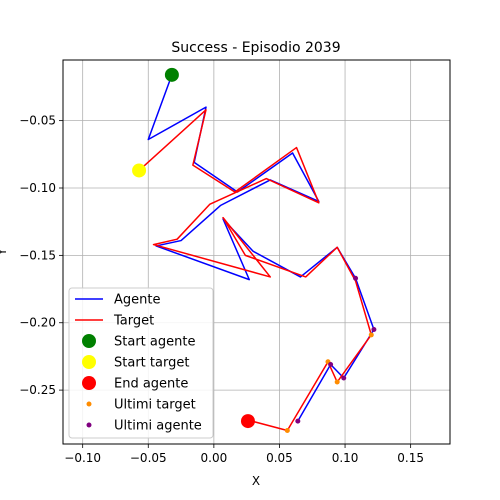 The height and width of the screenshot is (500, 500). What do you see at coordinates (255, 48) in the screenshot?
I see `chart-title: Success - Episodio 2039` at bounding box center [255, 48].